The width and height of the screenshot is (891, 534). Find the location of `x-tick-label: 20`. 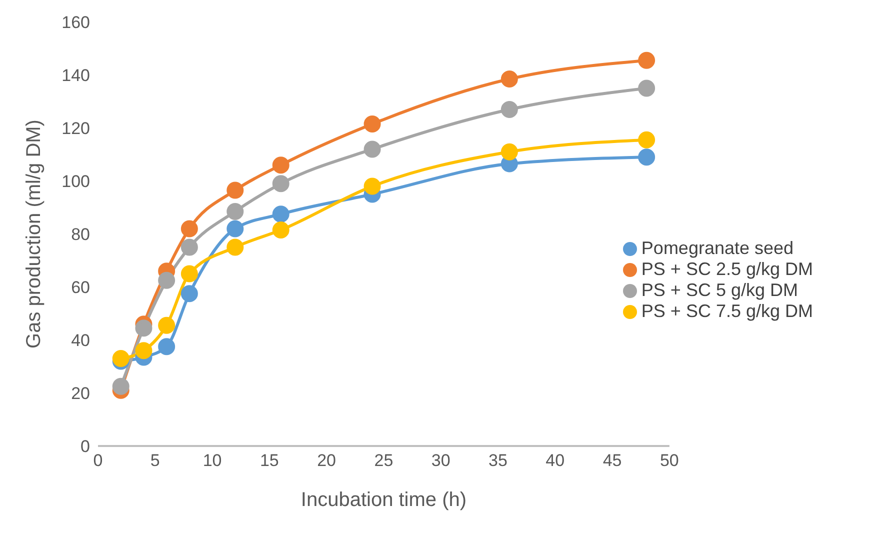

x-tick-label: 20 is located at coordinates (326, 460).